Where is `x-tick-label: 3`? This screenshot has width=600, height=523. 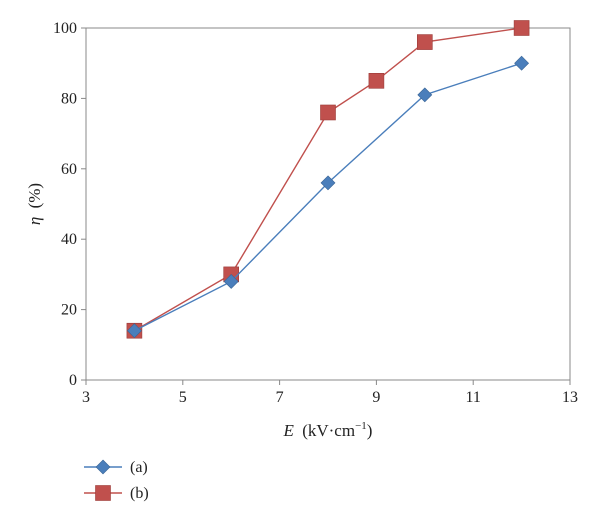
x-tick-label: 3 is located at coordinates (86, 397).